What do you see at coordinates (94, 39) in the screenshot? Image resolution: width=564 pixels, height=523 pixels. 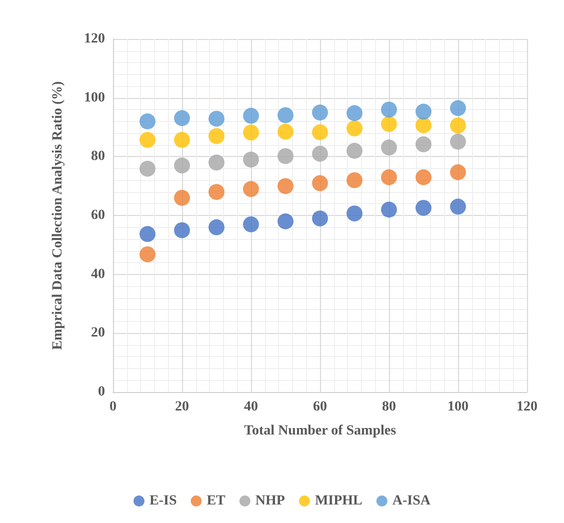 I see `y-tick-label: 120` at bounding box center [94, 39].